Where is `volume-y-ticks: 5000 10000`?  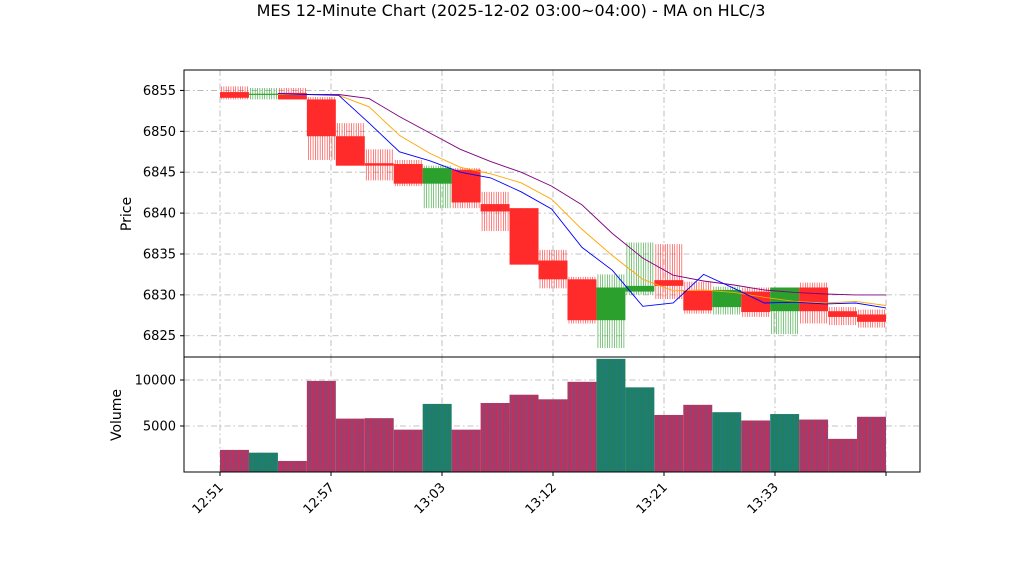
volume-y-ticks: 5000 10000 is located at coordinates (159, 404).